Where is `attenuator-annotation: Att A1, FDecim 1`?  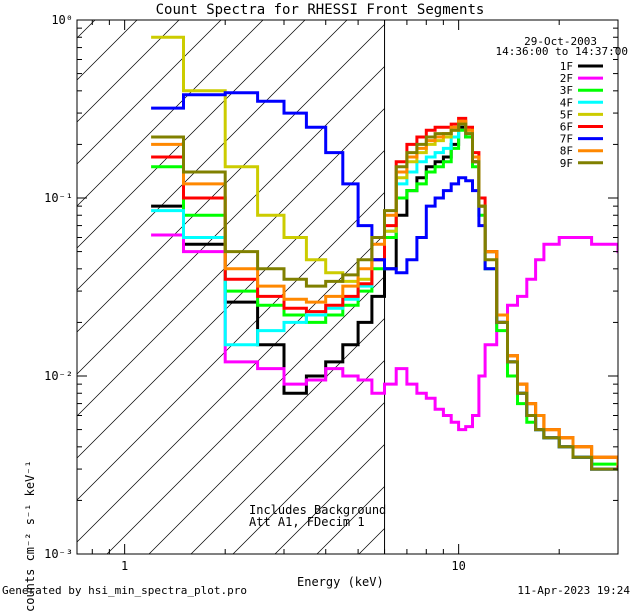 attenuator-annotation: Att A1, FDecim 1 is located at coordinates (307, 522).